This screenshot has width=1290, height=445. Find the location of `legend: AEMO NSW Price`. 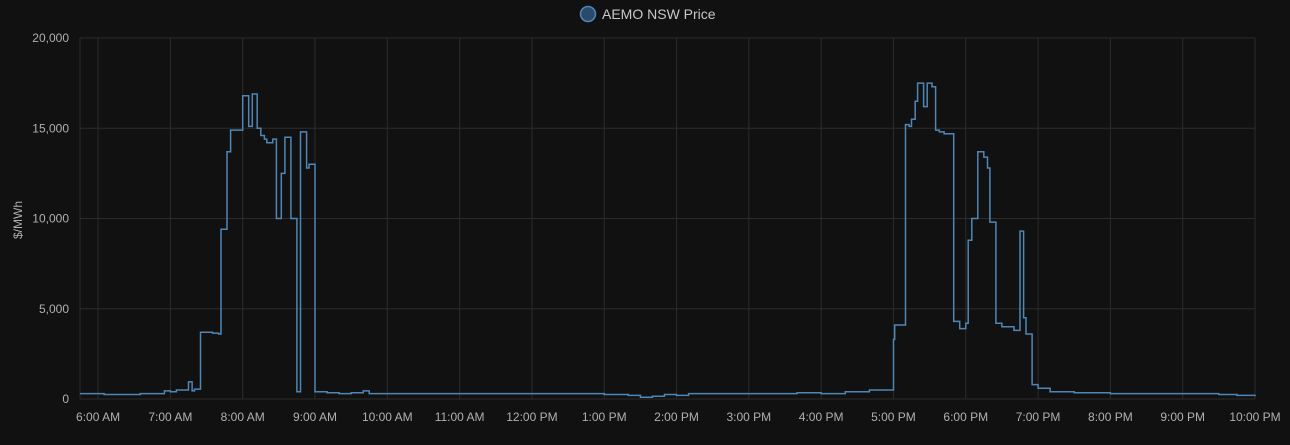

legend: AEMO NSW Price is located at coordinates (647, 14).